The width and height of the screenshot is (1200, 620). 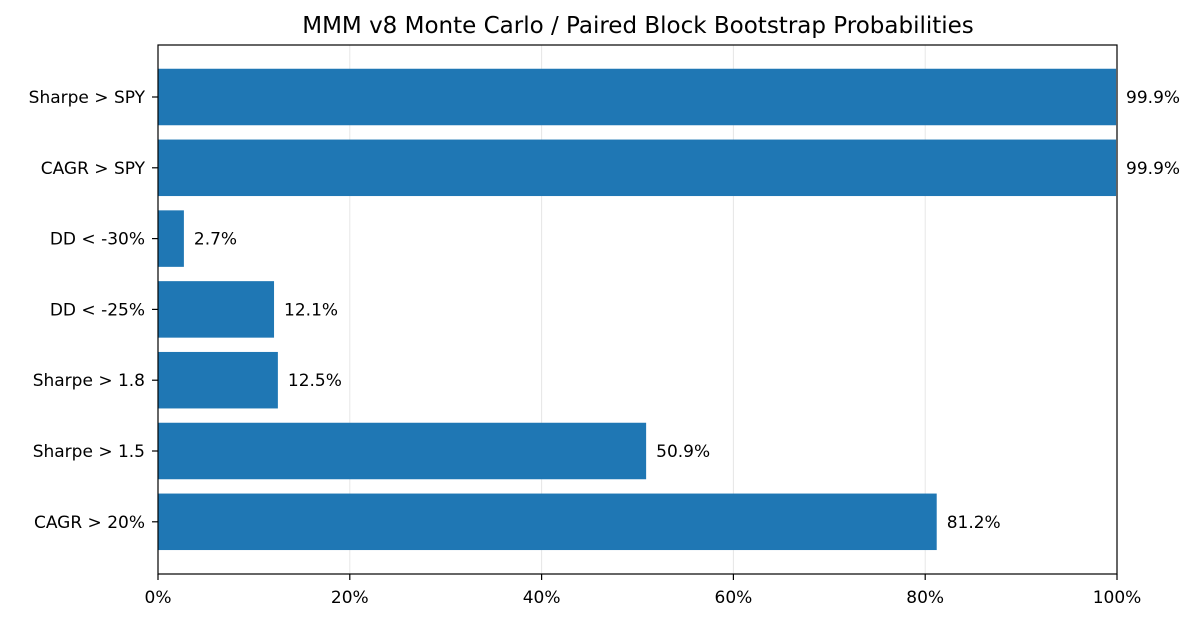 I want to click on data-label: 2.7%, so click(x=215, y=240).